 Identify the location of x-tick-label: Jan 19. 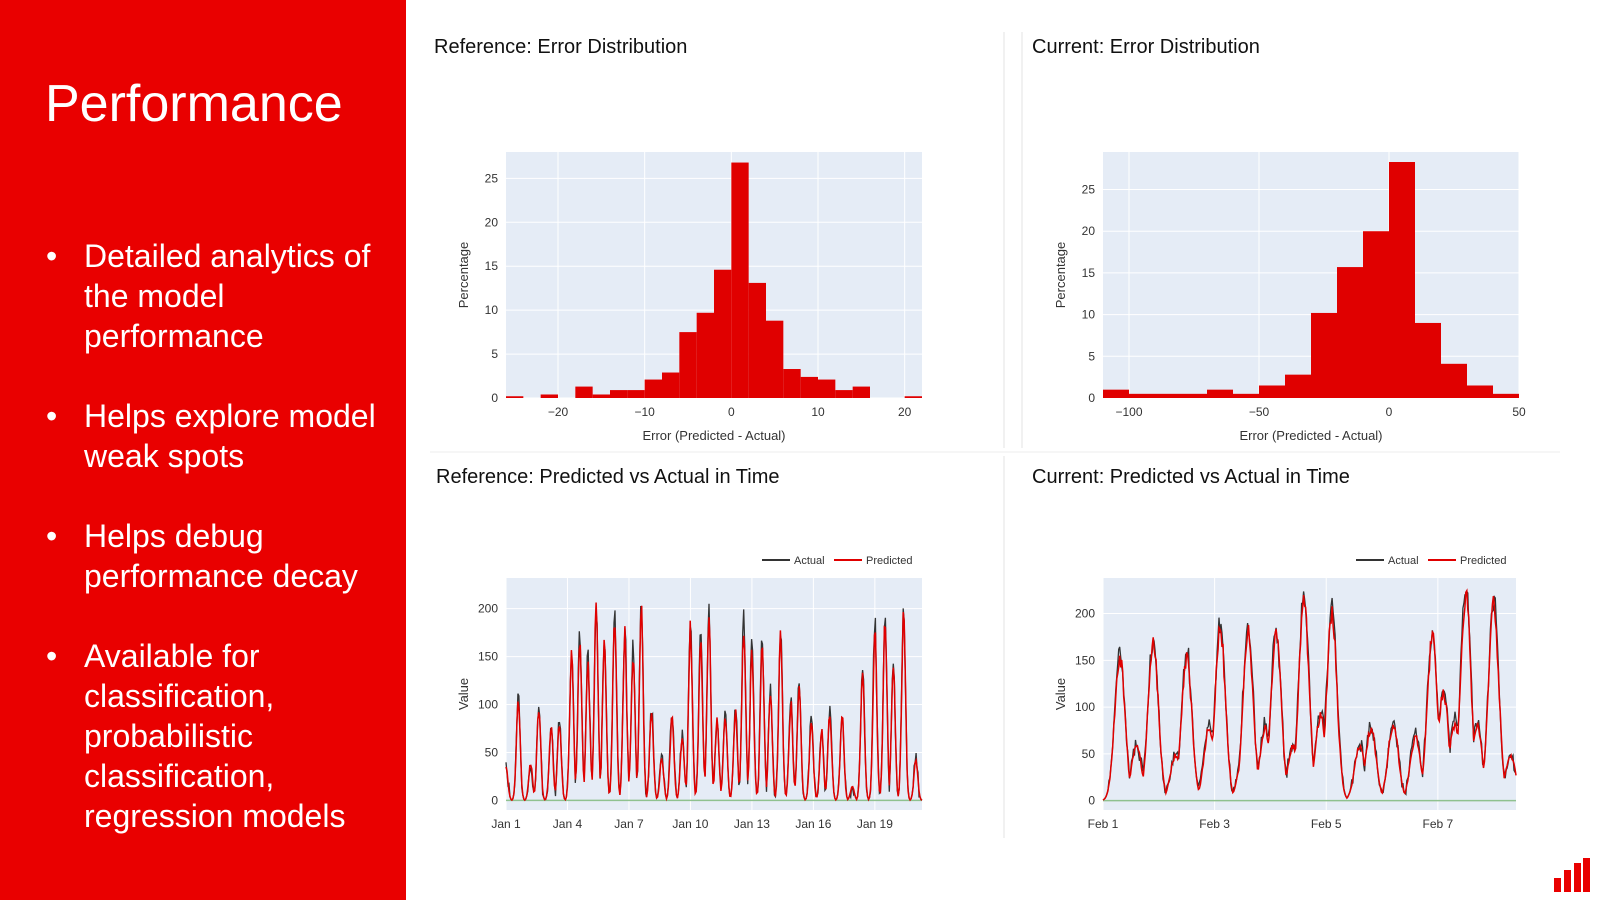
(875, 824).